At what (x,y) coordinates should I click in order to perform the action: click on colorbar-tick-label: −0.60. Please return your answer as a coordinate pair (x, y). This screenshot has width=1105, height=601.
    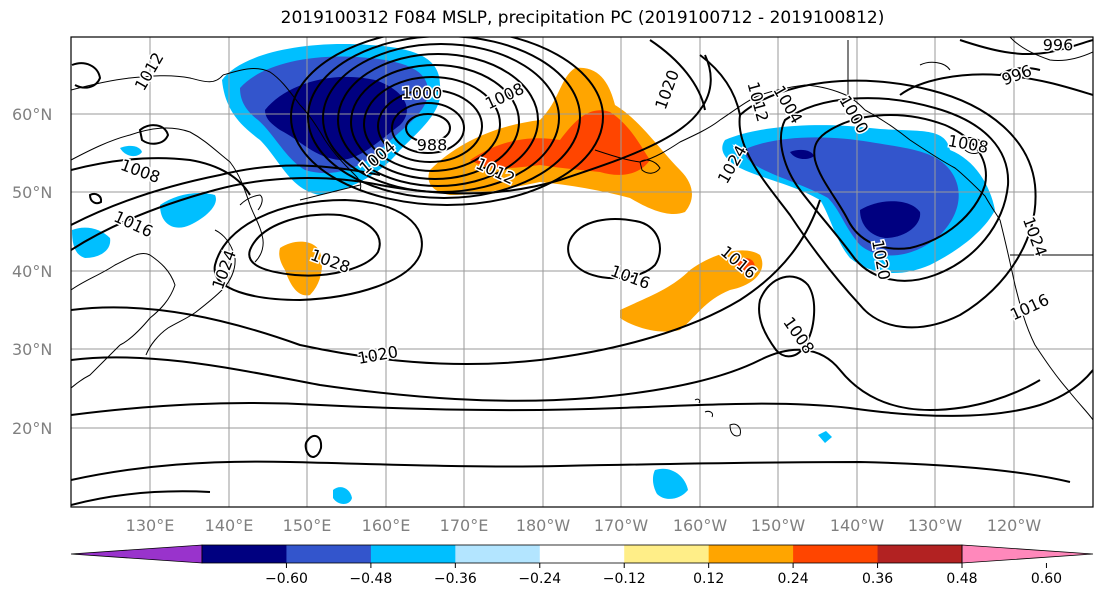
    Looking at the image, I should click on (286, 579).